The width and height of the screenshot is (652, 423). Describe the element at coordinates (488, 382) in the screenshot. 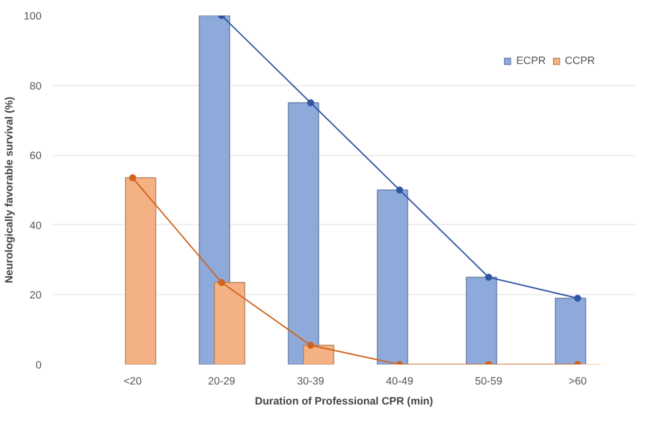

I see `x-tick-label: 50-59` at that location.